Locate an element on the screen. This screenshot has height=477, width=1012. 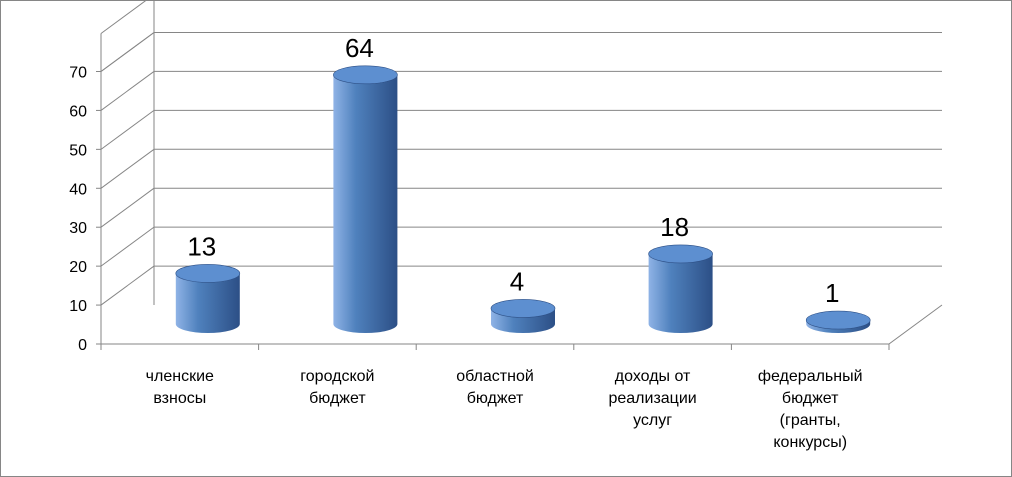
y-axis-ticks: 0 10 20 30 40 50 60 70 is located at coordinates (85, 209).